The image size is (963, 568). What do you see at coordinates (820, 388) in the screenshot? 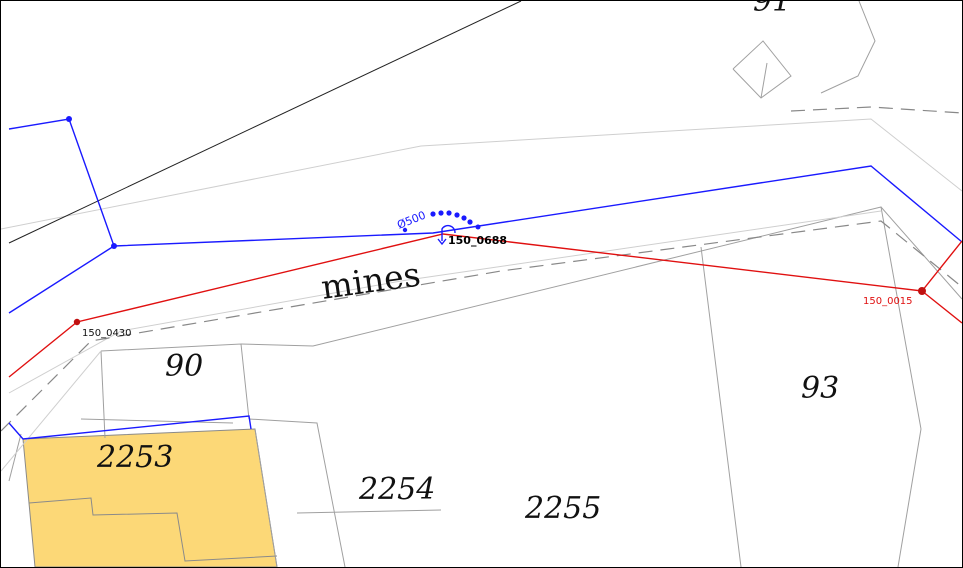
I see `parcel-label-93: 93` at bounding box center [820, 388].